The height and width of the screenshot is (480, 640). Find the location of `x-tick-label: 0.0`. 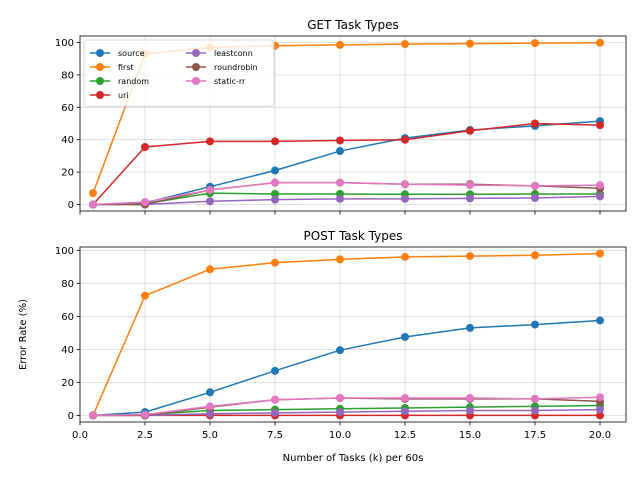

x-tick-label: 0.0 is located at coordinates (80, 435).